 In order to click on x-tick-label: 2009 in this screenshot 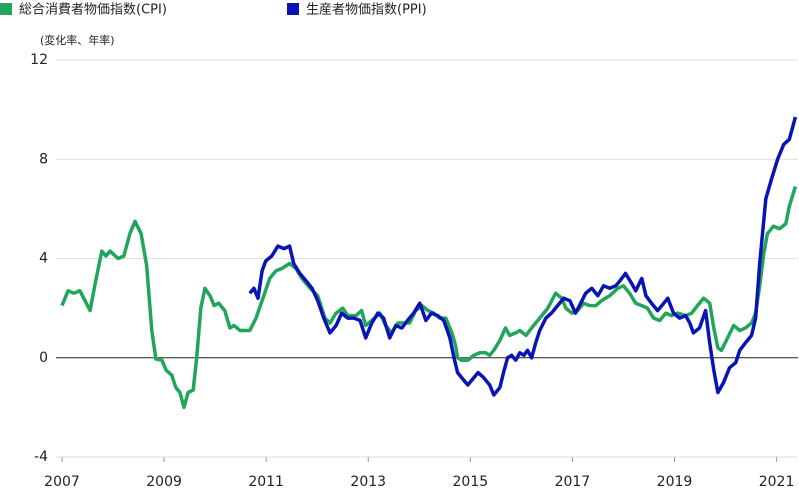, I will do `click(164, 482)`.